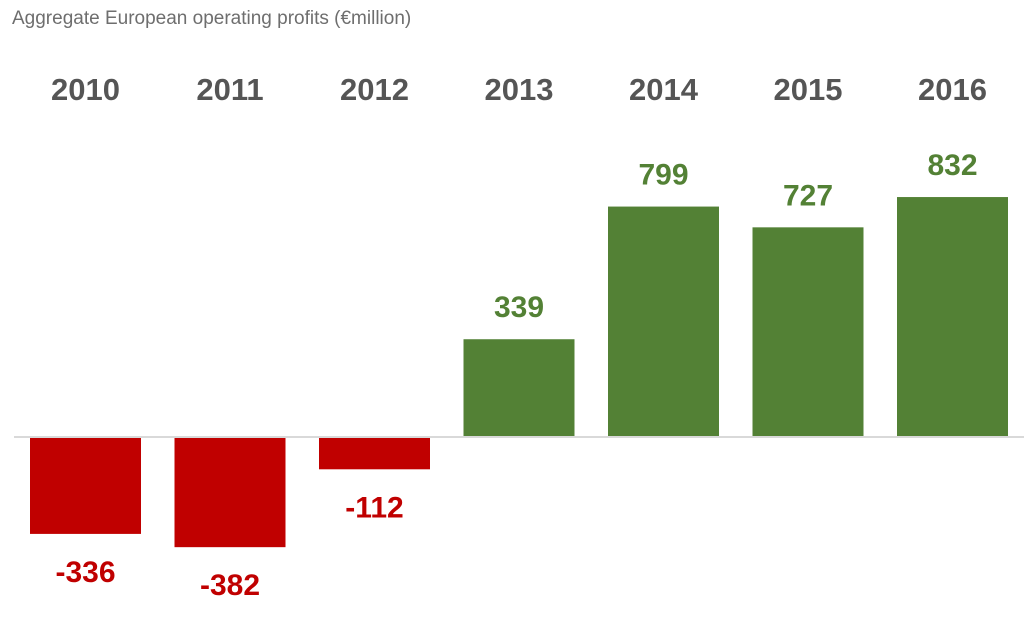 This screenshot has width=1024, height=624. I want to click on tick-label-2012: 2012, so click(374, 89).